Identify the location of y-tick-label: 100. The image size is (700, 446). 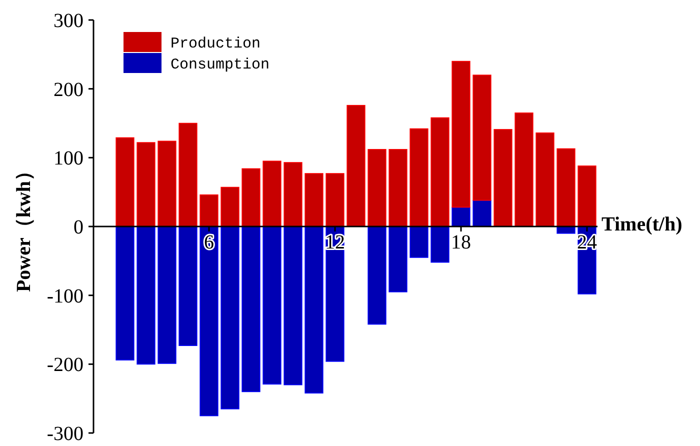
(69, 159).